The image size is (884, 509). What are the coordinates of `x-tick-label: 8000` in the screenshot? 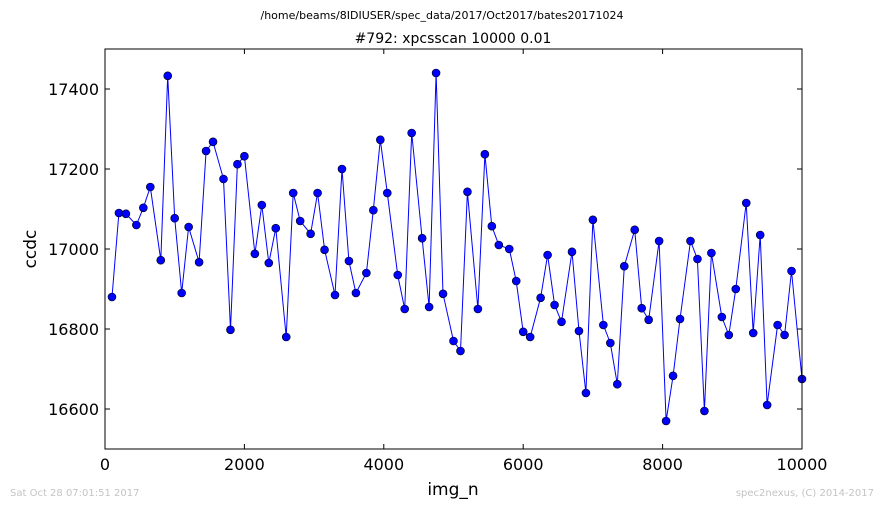 It's located at (662, 464).